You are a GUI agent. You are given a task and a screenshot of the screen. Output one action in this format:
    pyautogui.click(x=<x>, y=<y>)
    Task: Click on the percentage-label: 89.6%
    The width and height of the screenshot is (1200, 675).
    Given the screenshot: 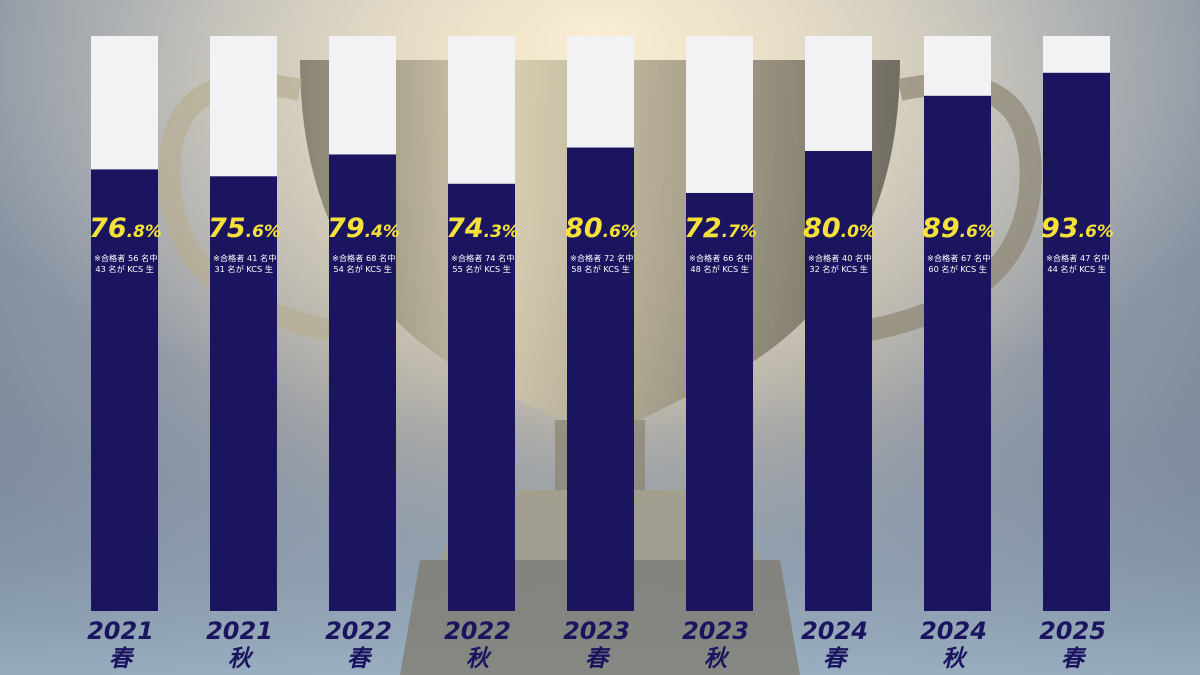 What is the action you would take?
    pyautogui.click(x=958, y=228)
    